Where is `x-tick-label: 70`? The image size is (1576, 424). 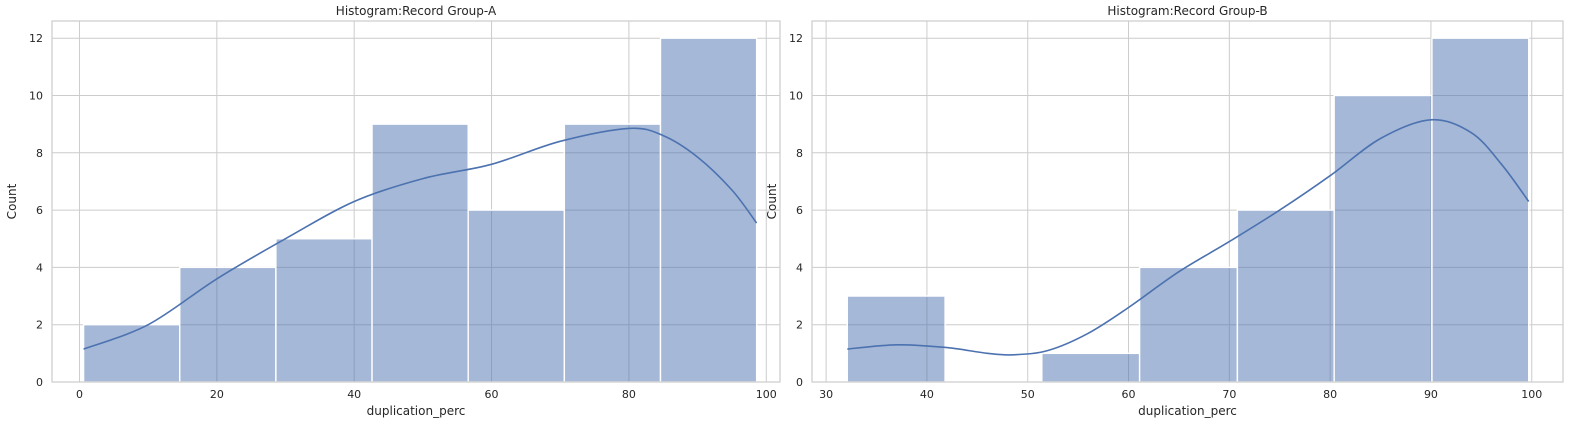 x-tick-label: 70 is located at coordinates (1229, 394).